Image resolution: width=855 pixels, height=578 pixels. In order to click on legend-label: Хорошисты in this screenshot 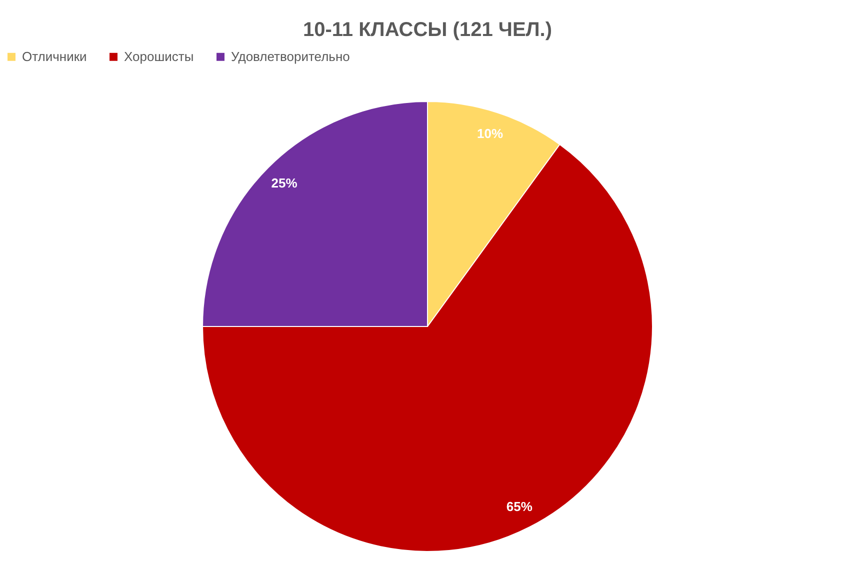, I will do `click(159, 56)`.